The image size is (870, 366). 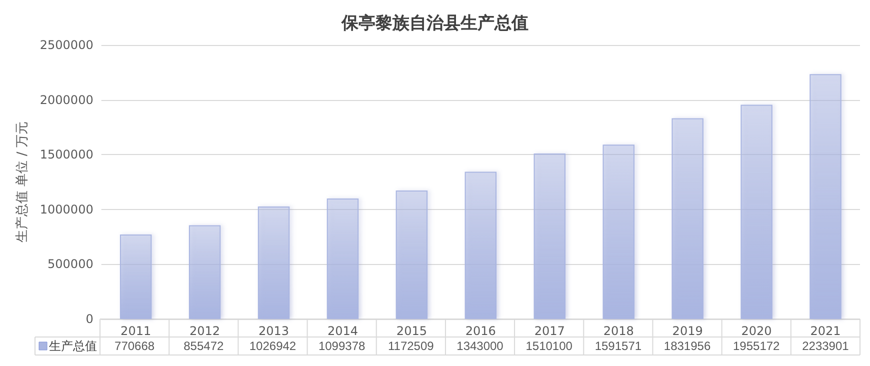 I want to click on data-label: 1591571, so click(x=618, y=346).